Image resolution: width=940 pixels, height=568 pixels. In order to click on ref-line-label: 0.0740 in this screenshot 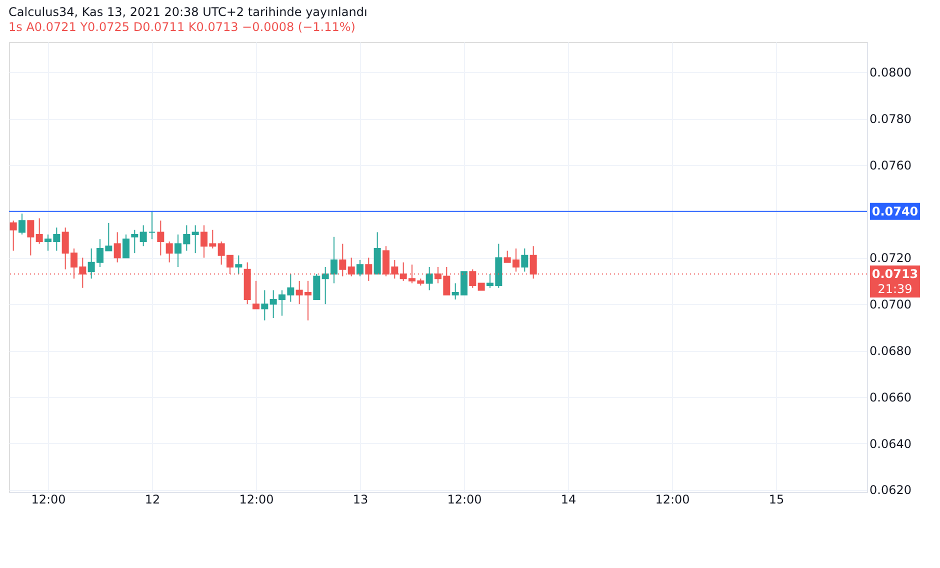, I will do `click(895, 211)`.